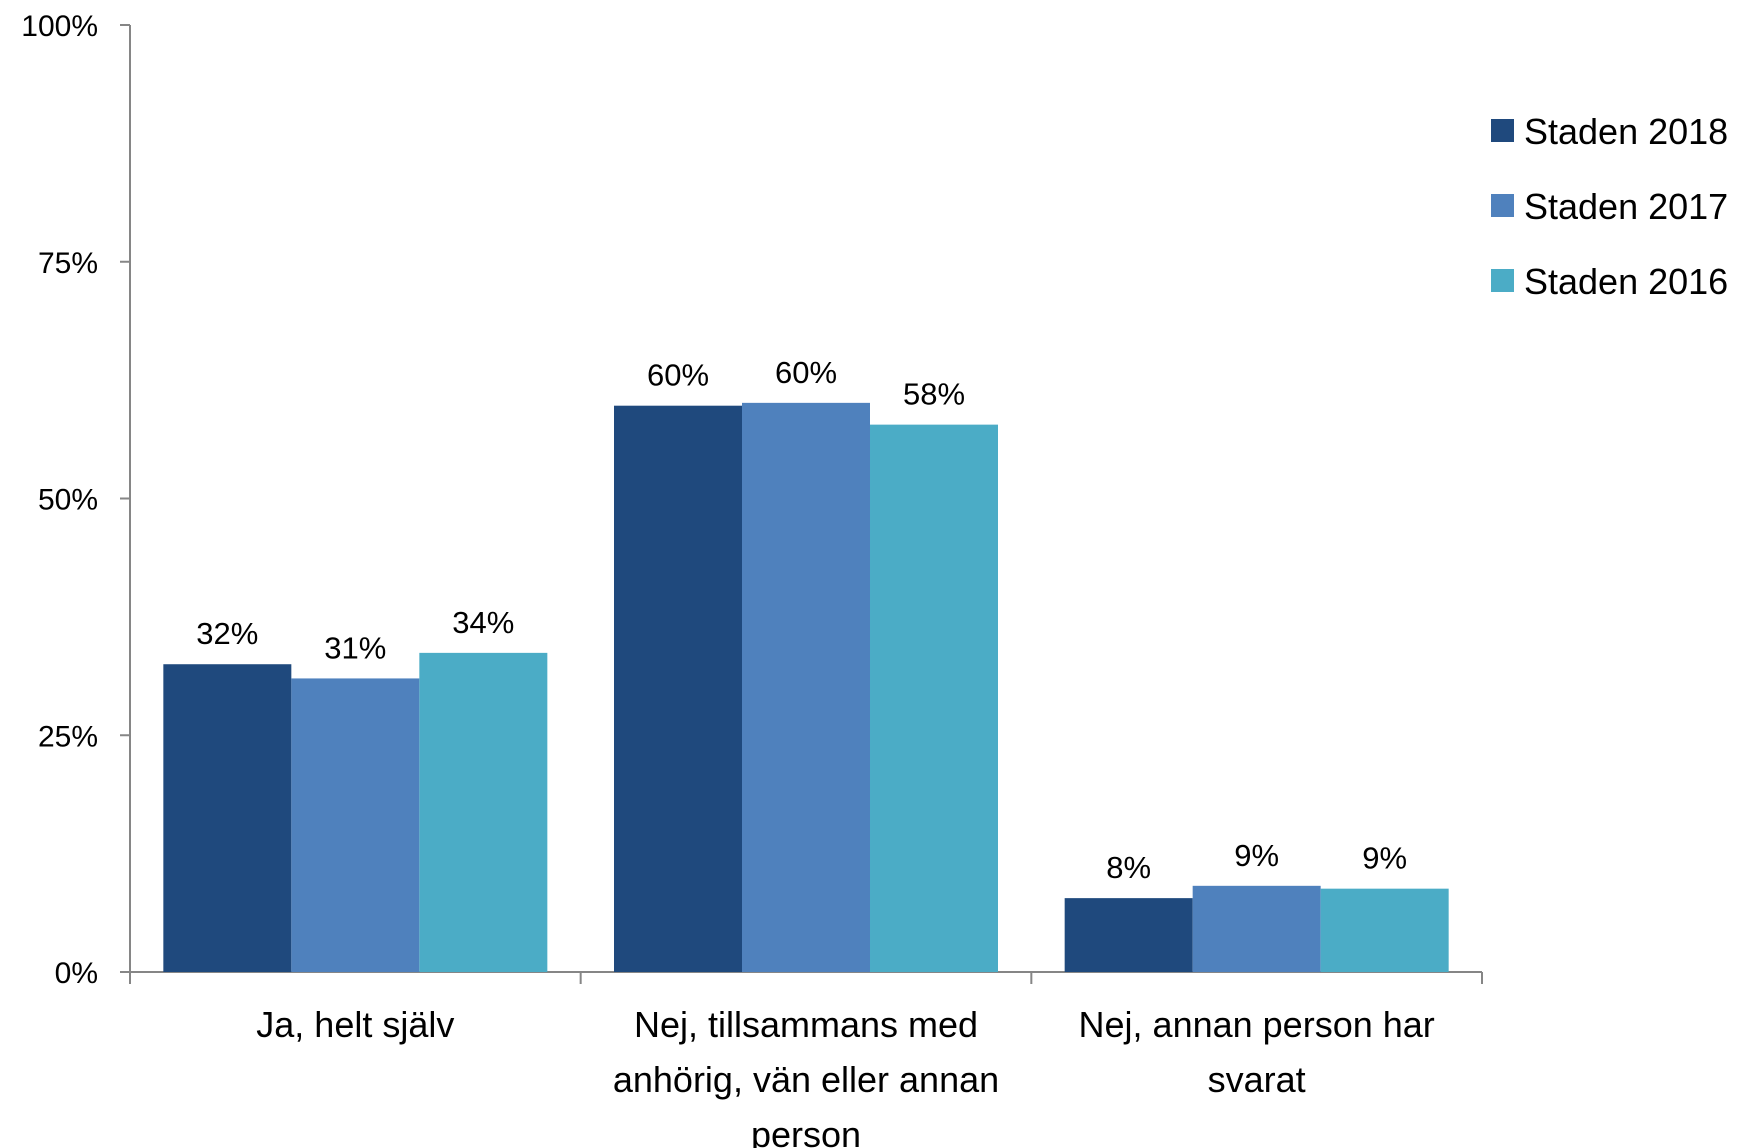 Image resolution: width=1748 pixels, height=1148 pixels. What do you see at coordinates (1257, 1079) in the screenshot?
I see `x-category-label: svarat` at bounding box center [1257, 1079].